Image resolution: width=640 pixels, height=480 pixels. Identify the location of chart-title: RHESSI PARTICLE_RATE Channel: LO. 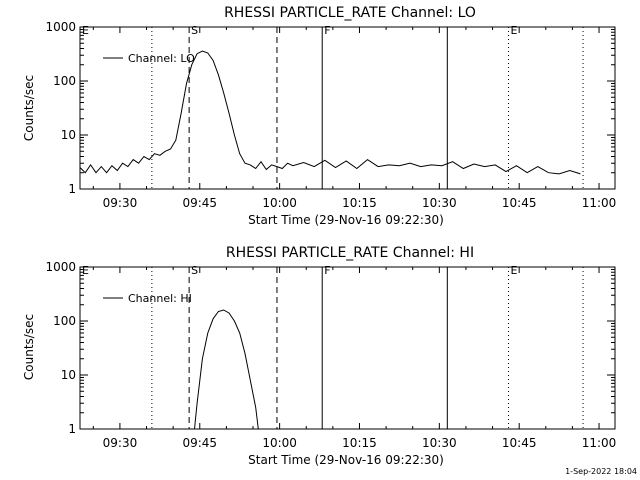
(350, 13).